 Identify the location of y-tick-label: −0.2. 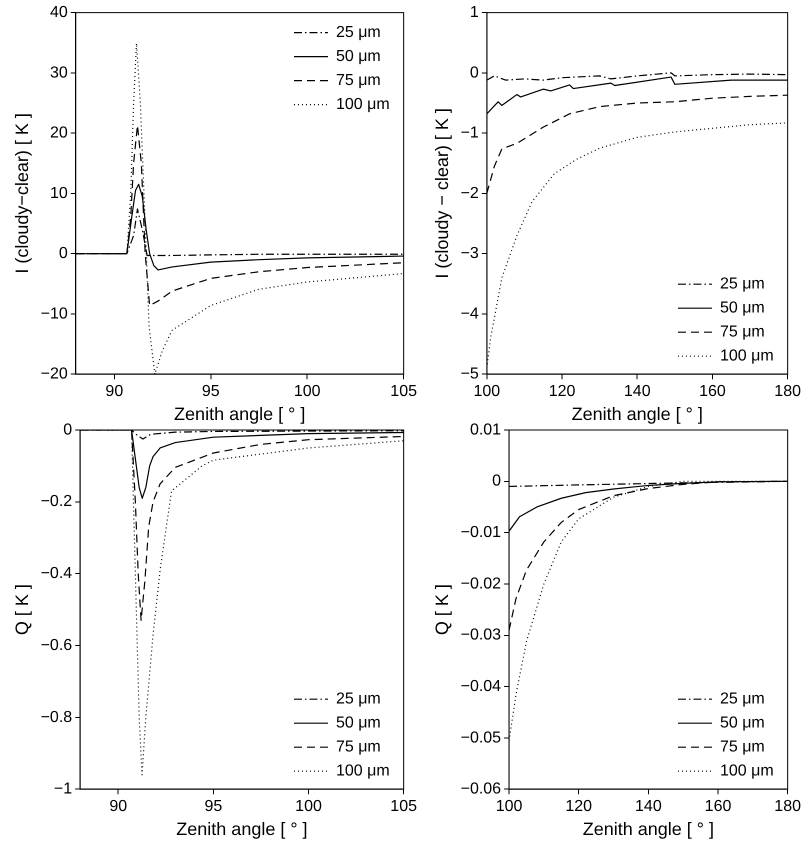
(56, 501).